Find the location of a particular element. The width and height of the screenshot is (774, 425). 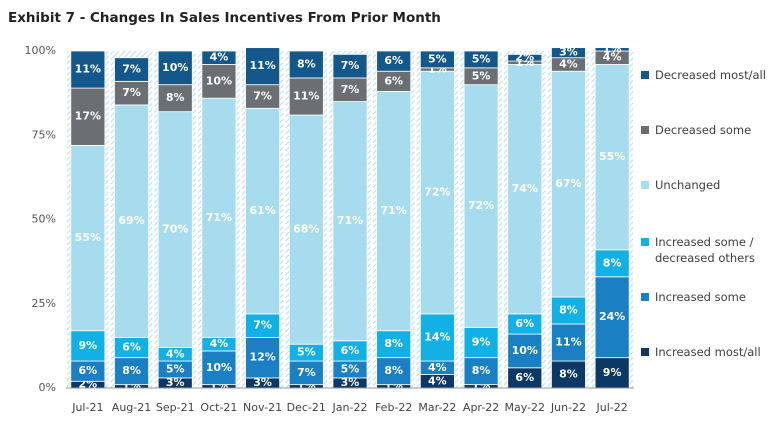

legend-item: Increased some is located at coordinates (703, 297).